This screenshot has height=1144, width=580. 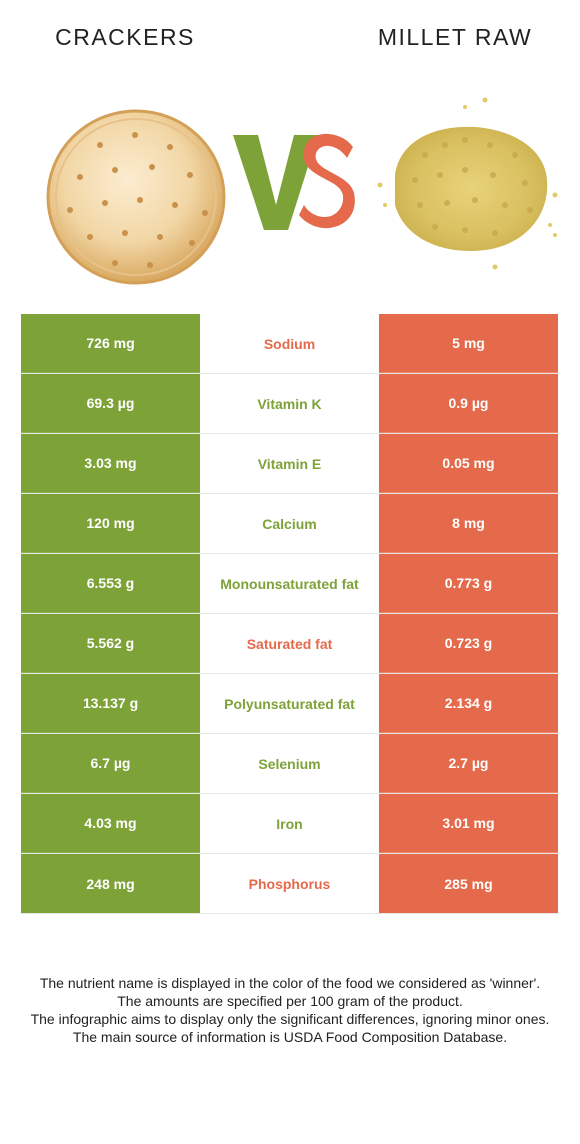 What do you see at coordinates (468, 523) in the screenshot?
I see `right-value: 8 mg` at bounding box center [468, 523].